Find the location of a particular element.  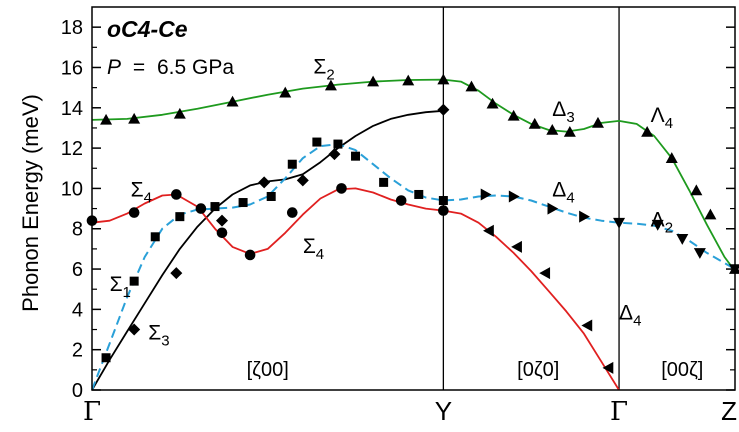

branch-label: Σ2 is located at coordinates (323, 70).